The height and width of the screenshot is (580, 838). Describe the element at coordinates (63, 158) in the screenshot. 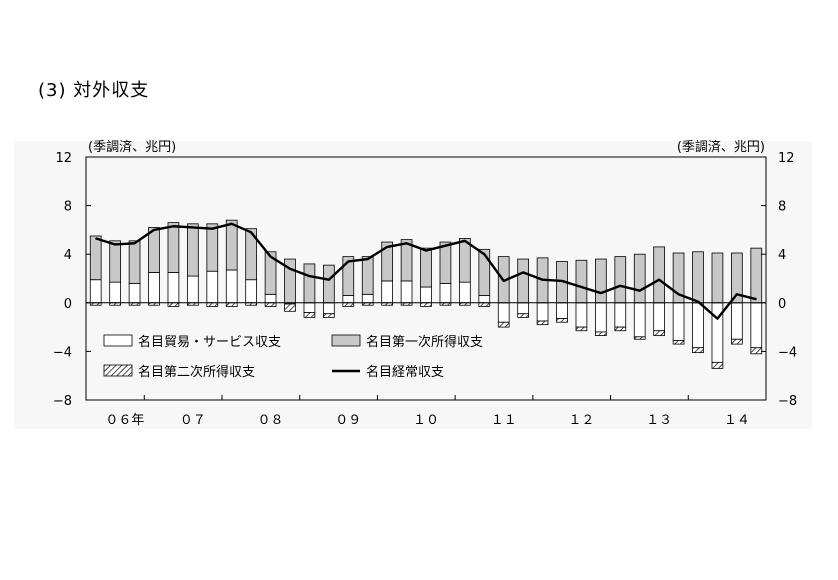

I see `left-y-tick-label: 12` at that location.